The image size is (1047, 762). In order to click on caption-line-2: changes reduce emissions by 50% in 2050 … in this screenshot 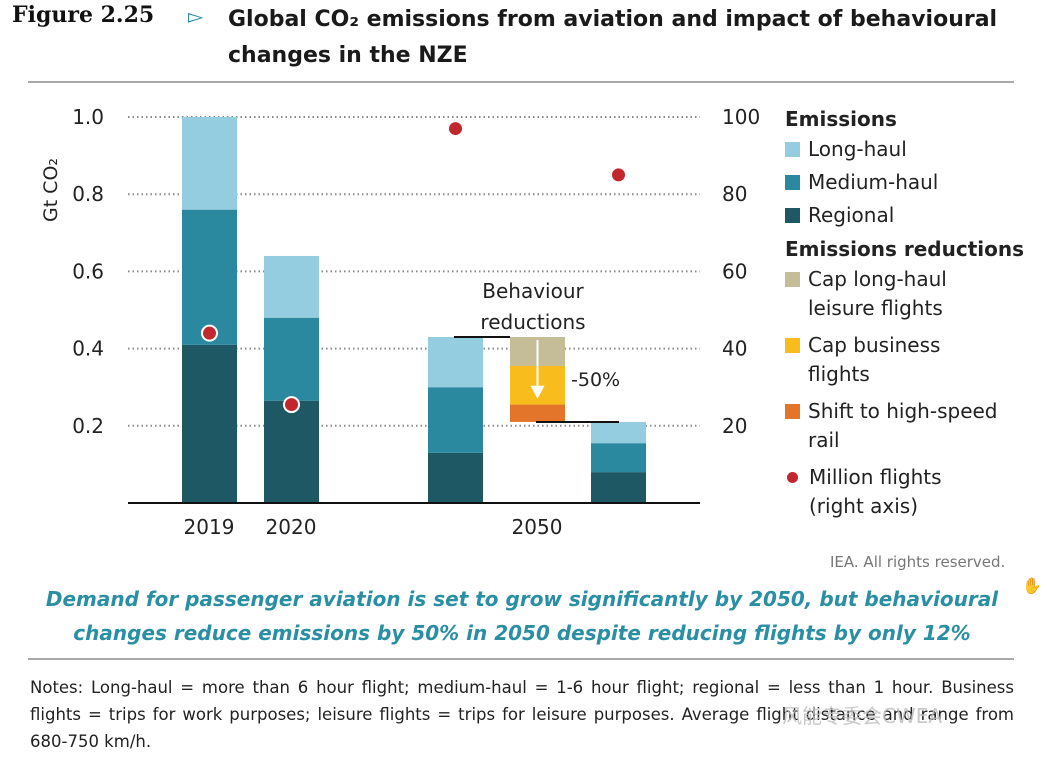, I will do `click(522, 633)`.